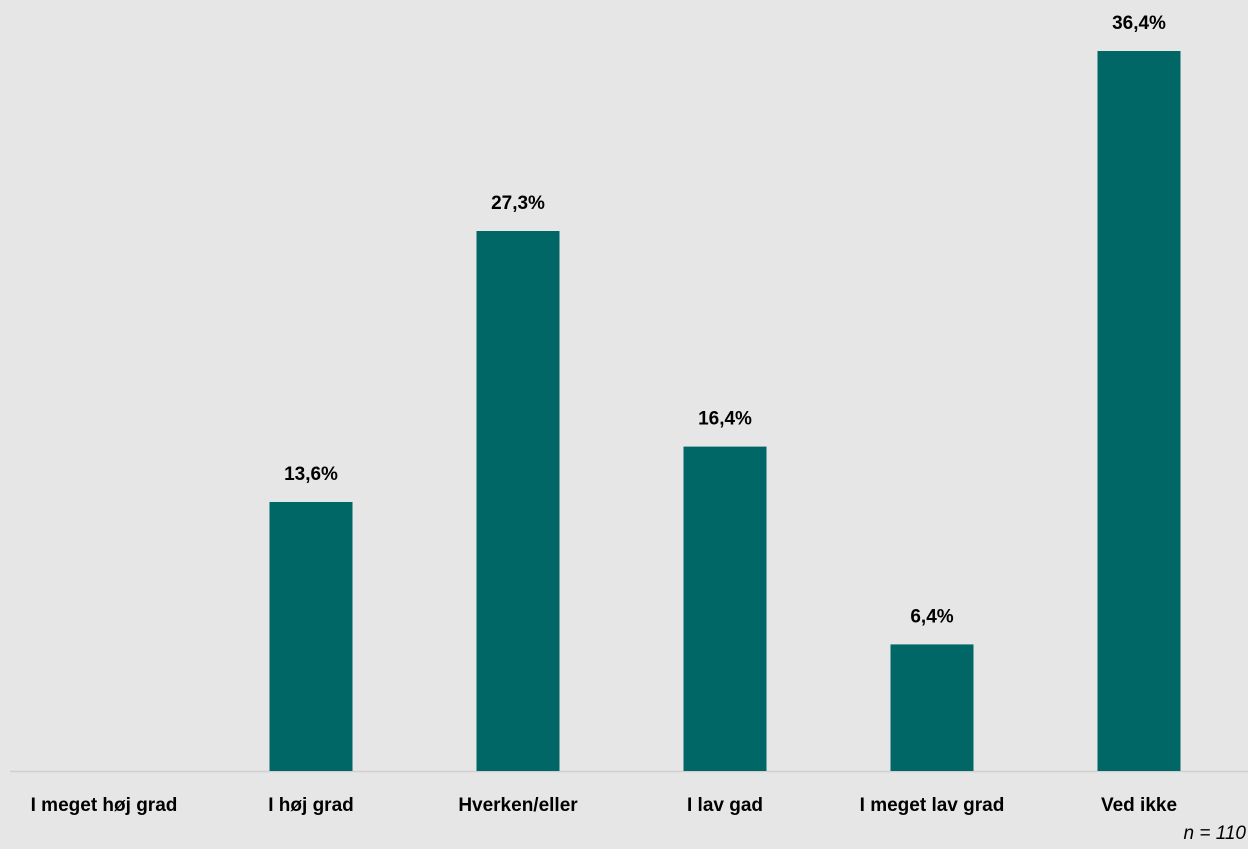  I want to click on data-label: 16,4%, so click(725, 419).